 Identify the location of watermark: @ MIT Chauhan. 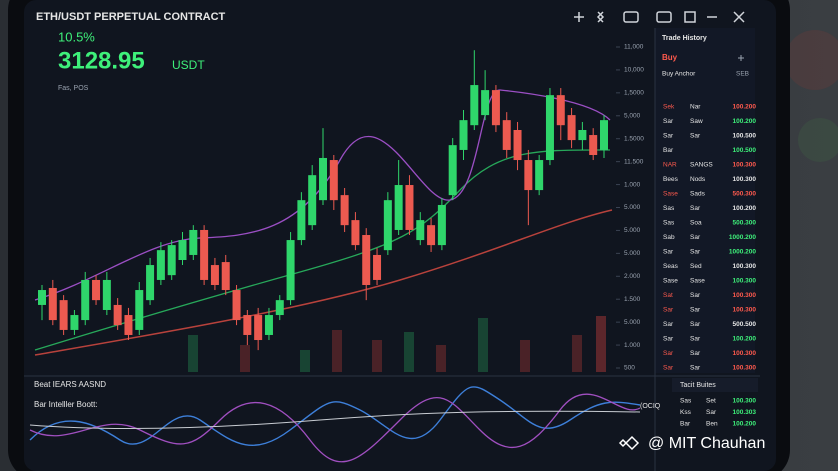
(691, 443).